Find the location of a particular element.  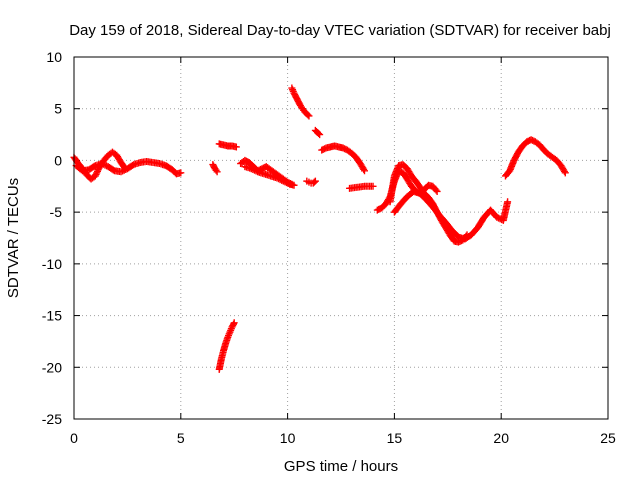

x-axis-label: GPS time / hours is located at coordinates (341, 466).